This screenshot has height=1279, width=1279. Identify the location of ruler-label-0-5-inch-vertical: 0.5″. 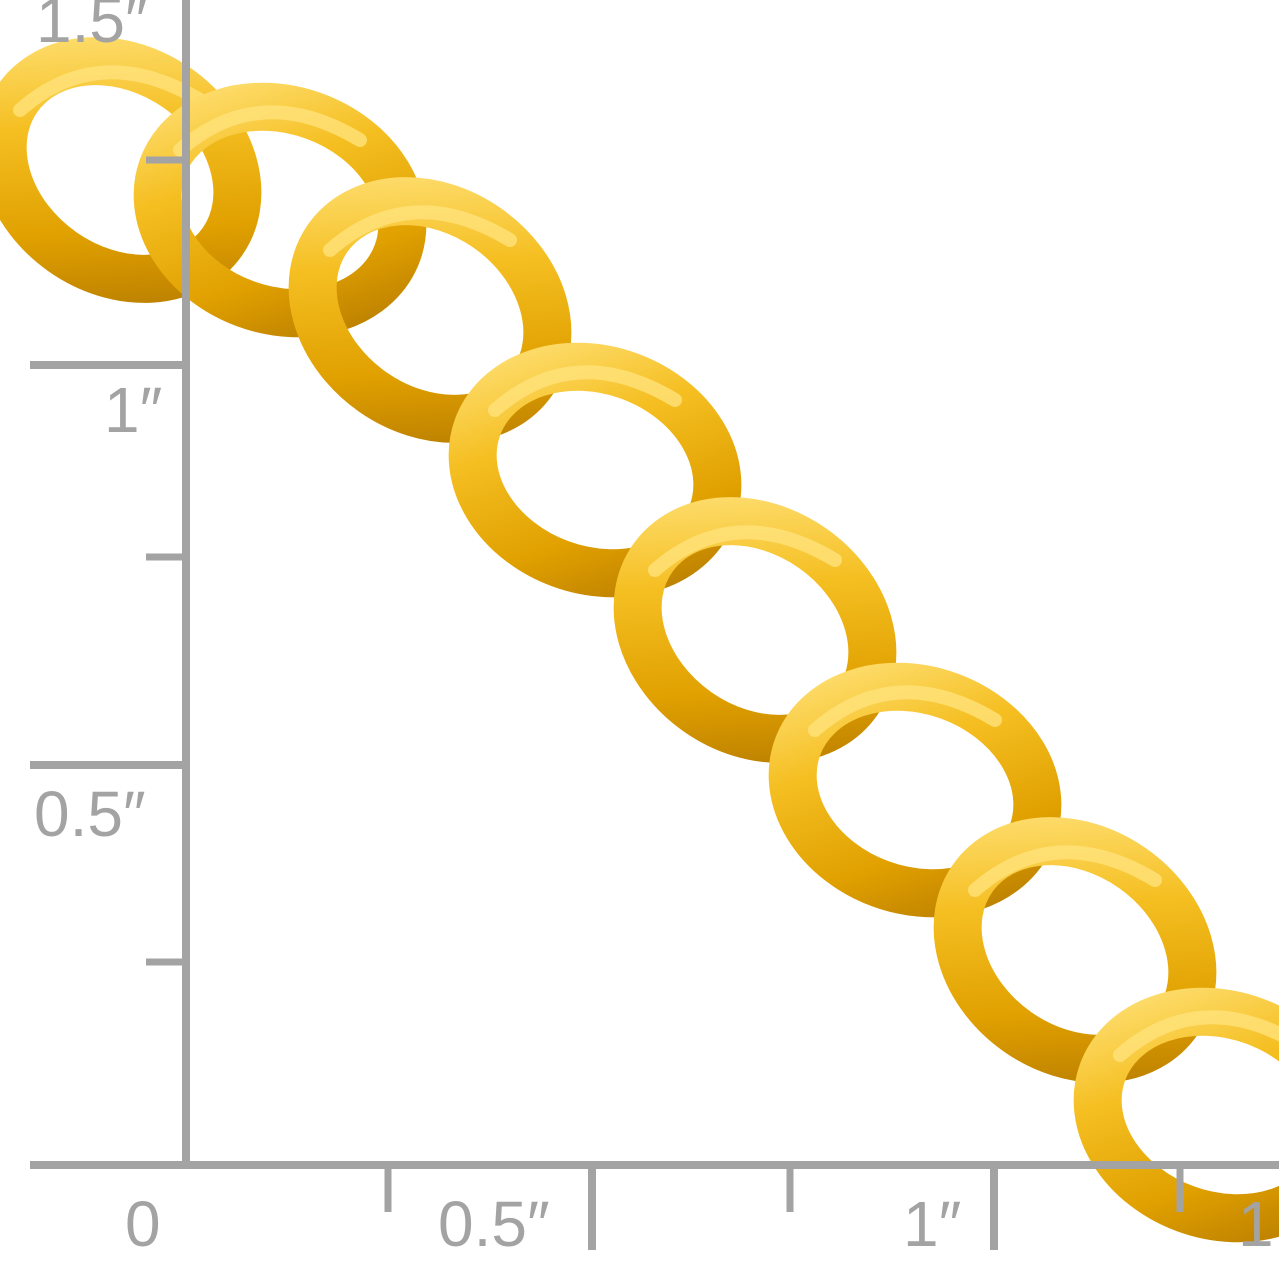
(90, 814).